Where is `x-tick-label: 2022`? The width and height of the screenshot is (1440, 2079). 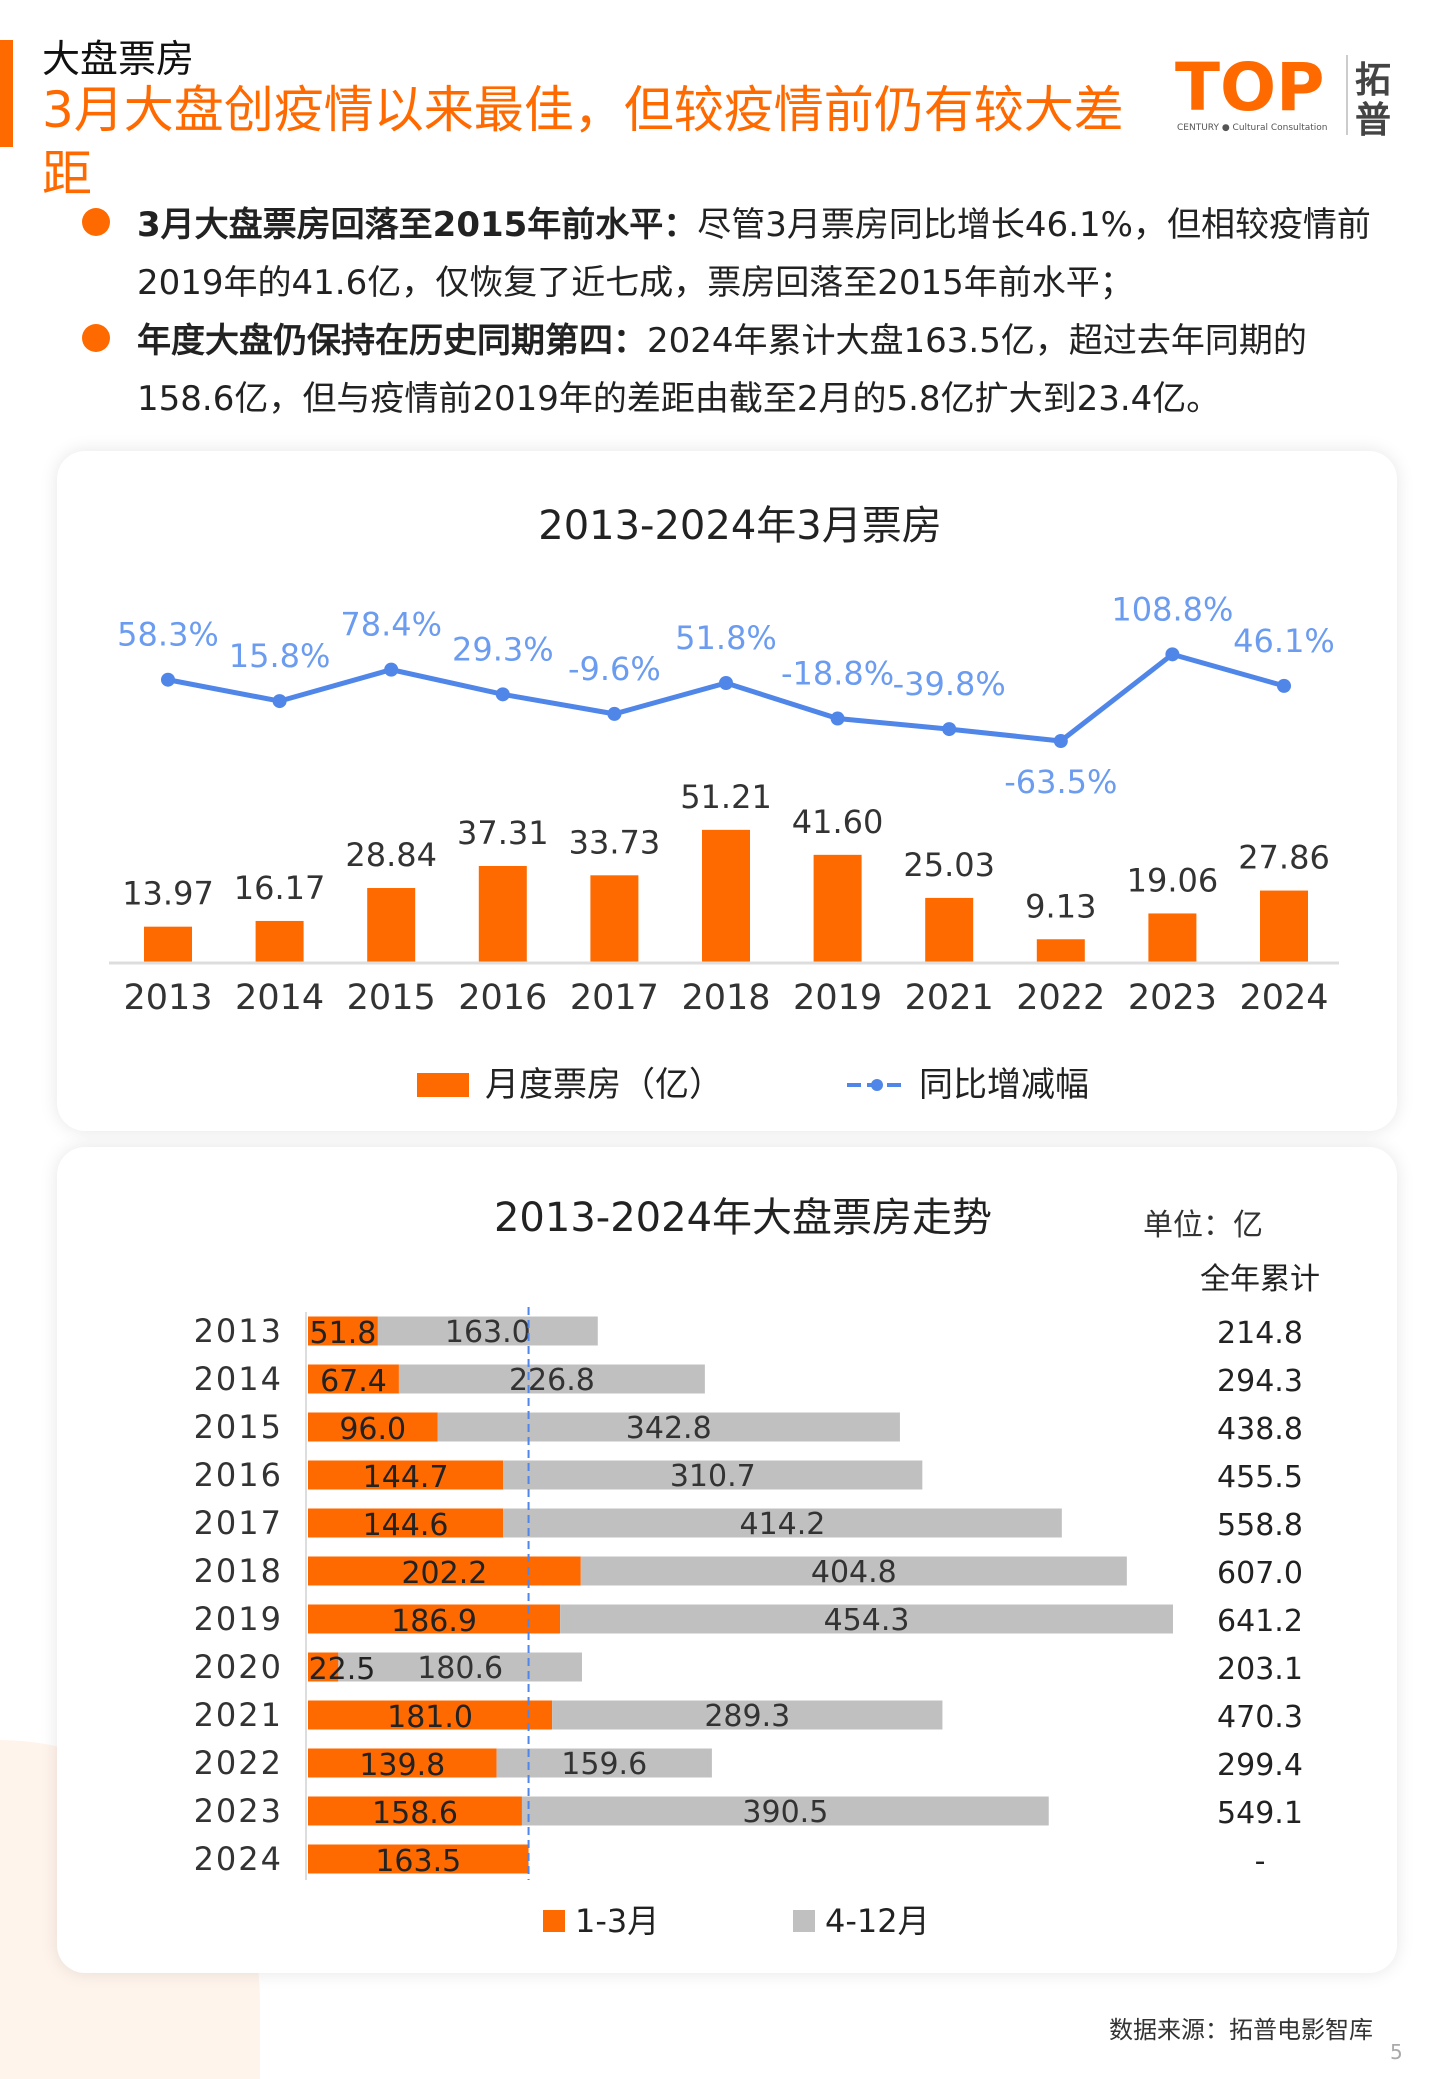 x-tick-label: 2022 is located at coordinates (1060, 998).